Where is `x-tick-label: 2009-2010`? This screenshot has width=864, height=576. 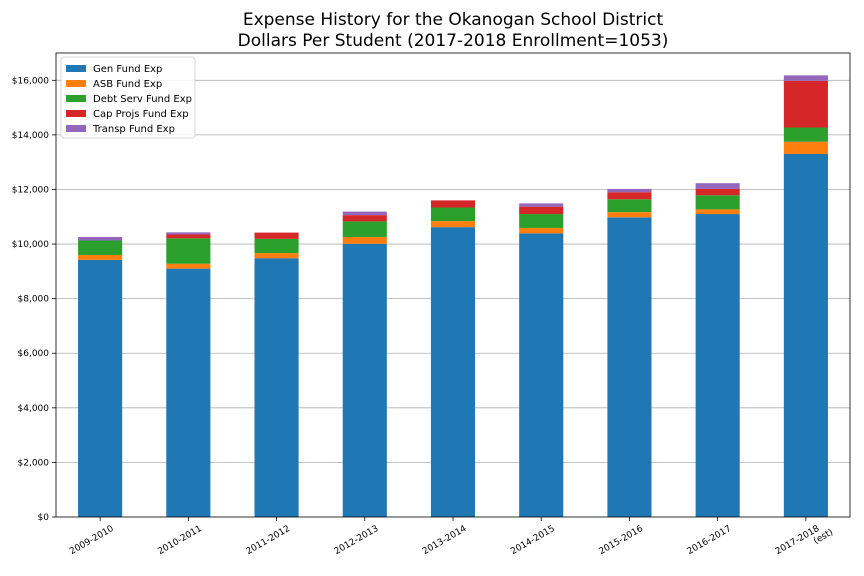
x-tick-label: 2009-2010 is located at coordinates (92, 540).